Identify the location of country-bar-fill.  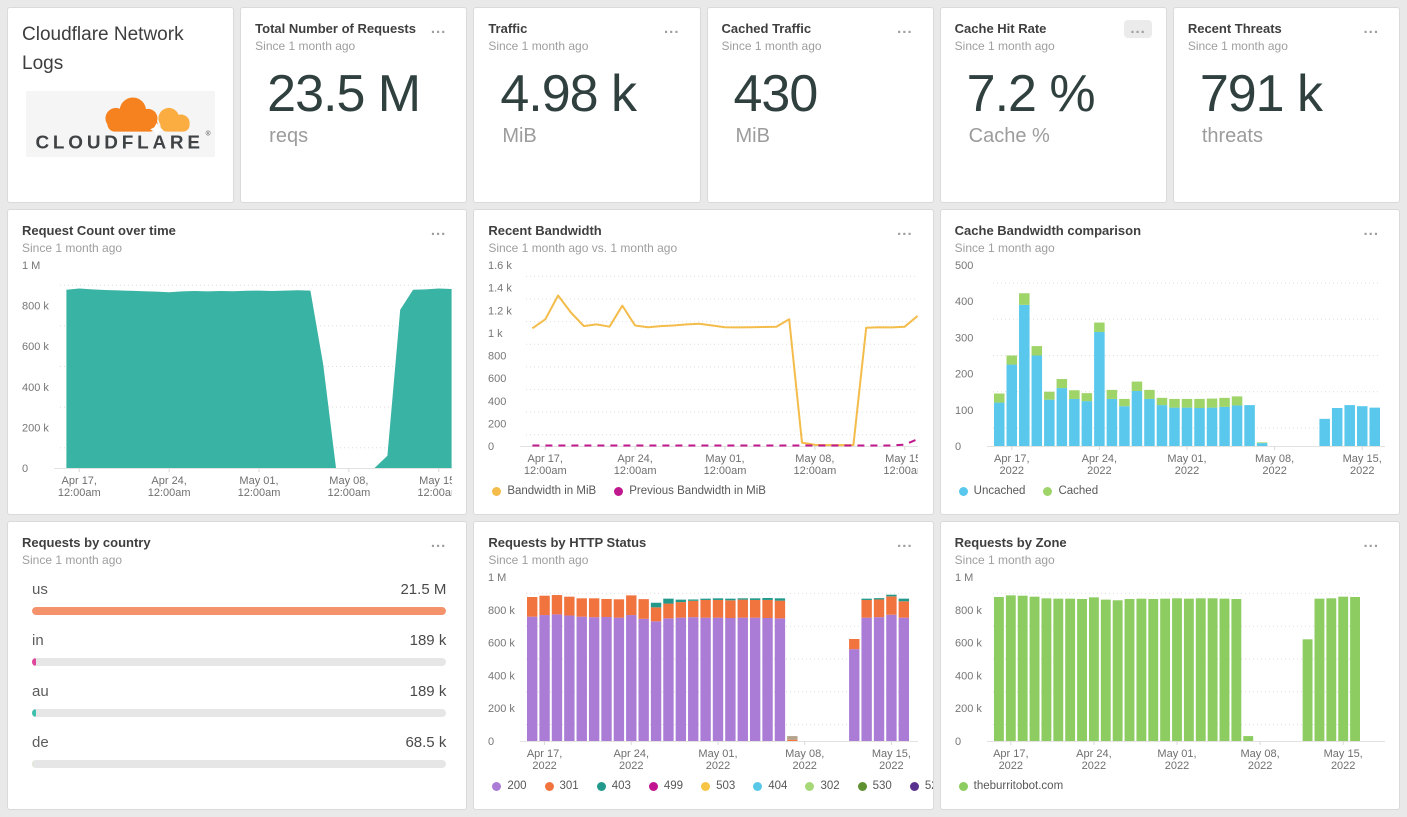
(239, 610).